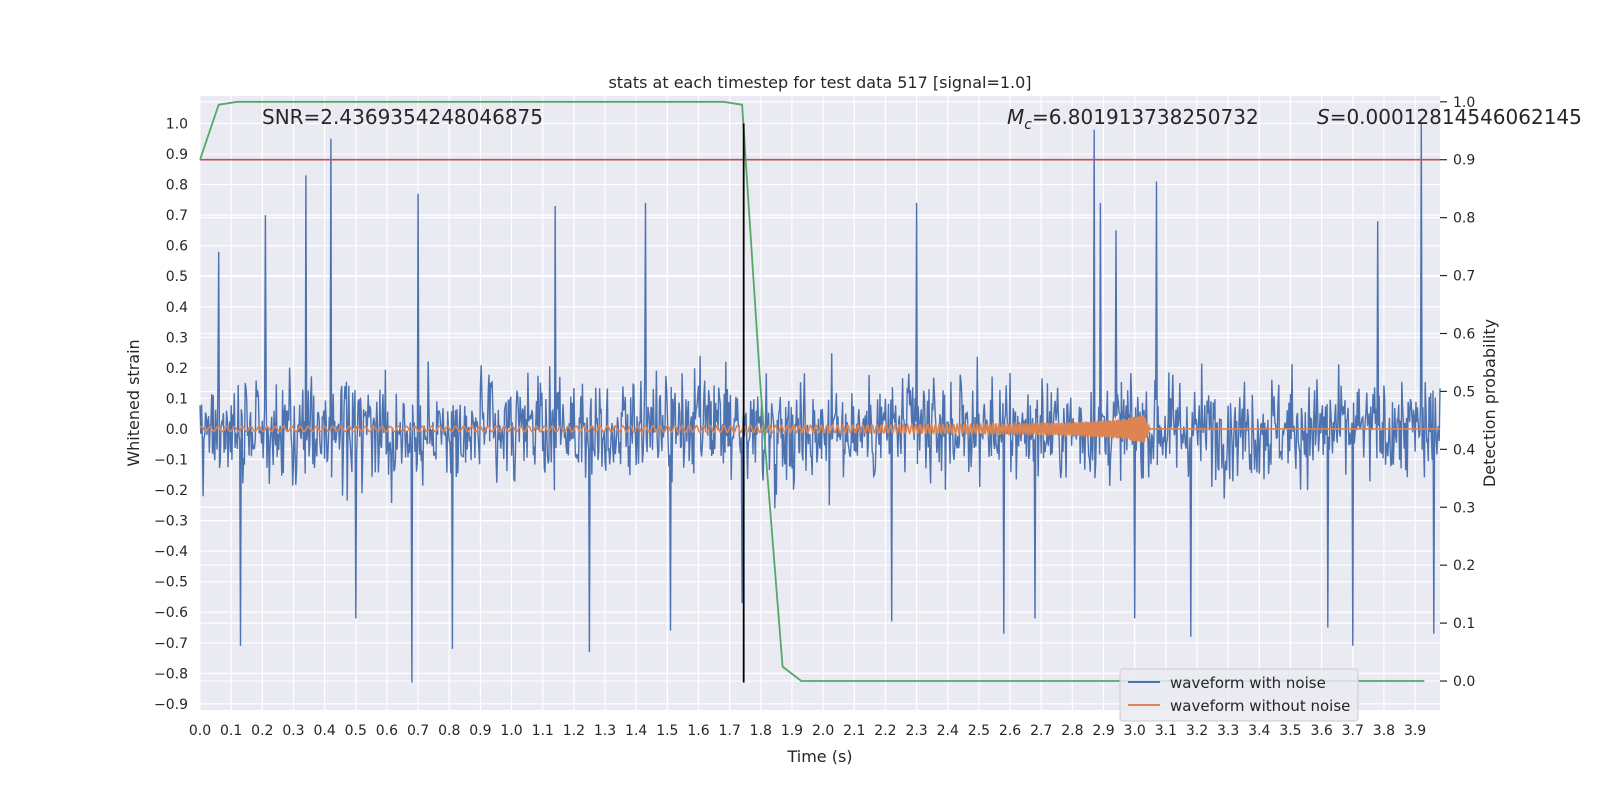  Describe the element at coordinates (1464, 334) in the screenshot. I see `y-right-tick-label: 0.6` at that location.